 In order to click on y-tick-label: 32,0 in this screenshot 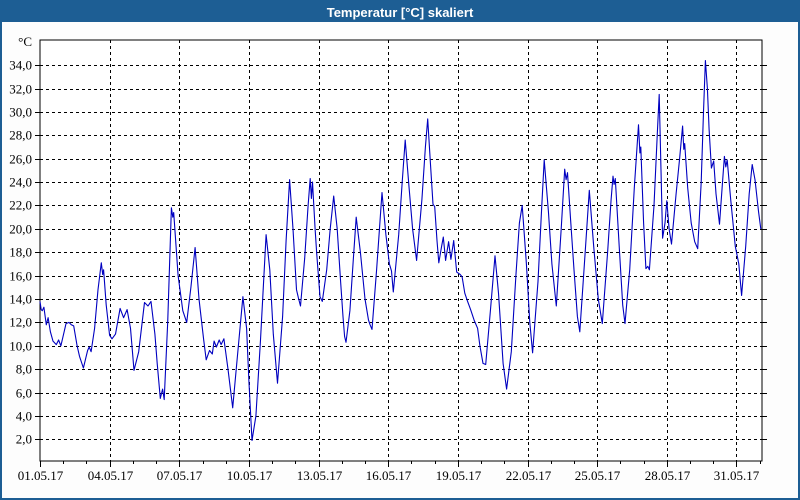, I will do `click(20, 89)`.